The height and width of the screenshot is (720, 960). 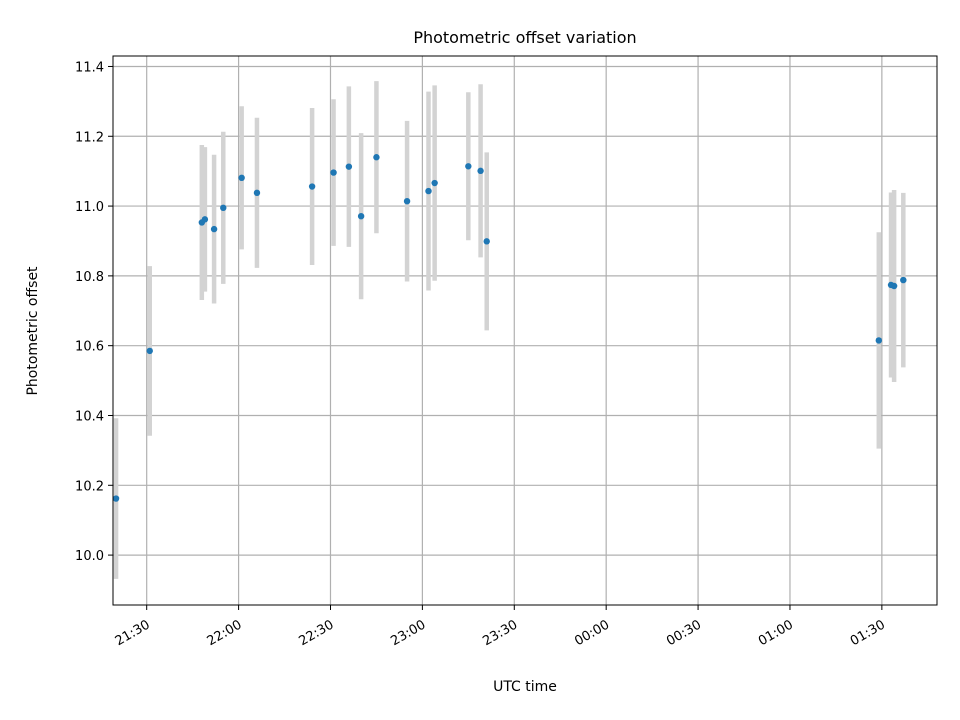 I want to click on chart-title: Photometric offset variation, so click(x=524, y=37).